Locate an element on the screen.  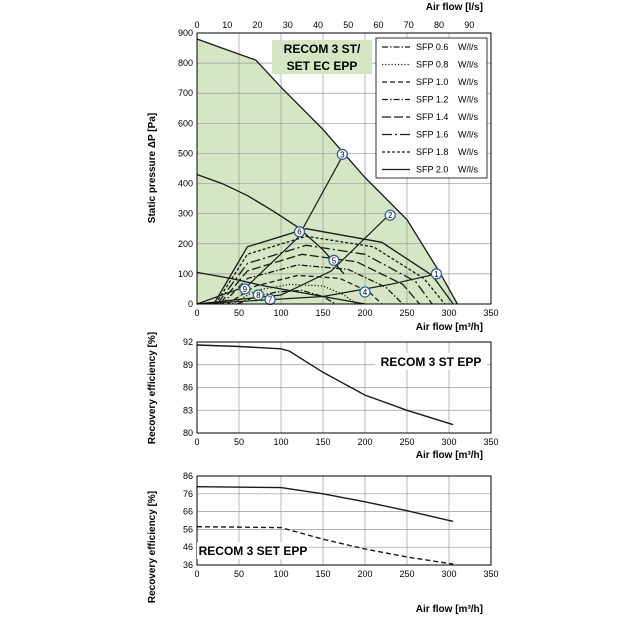
efficiency-st-y-tick-label: 83 is located at coordinates (188, 410).